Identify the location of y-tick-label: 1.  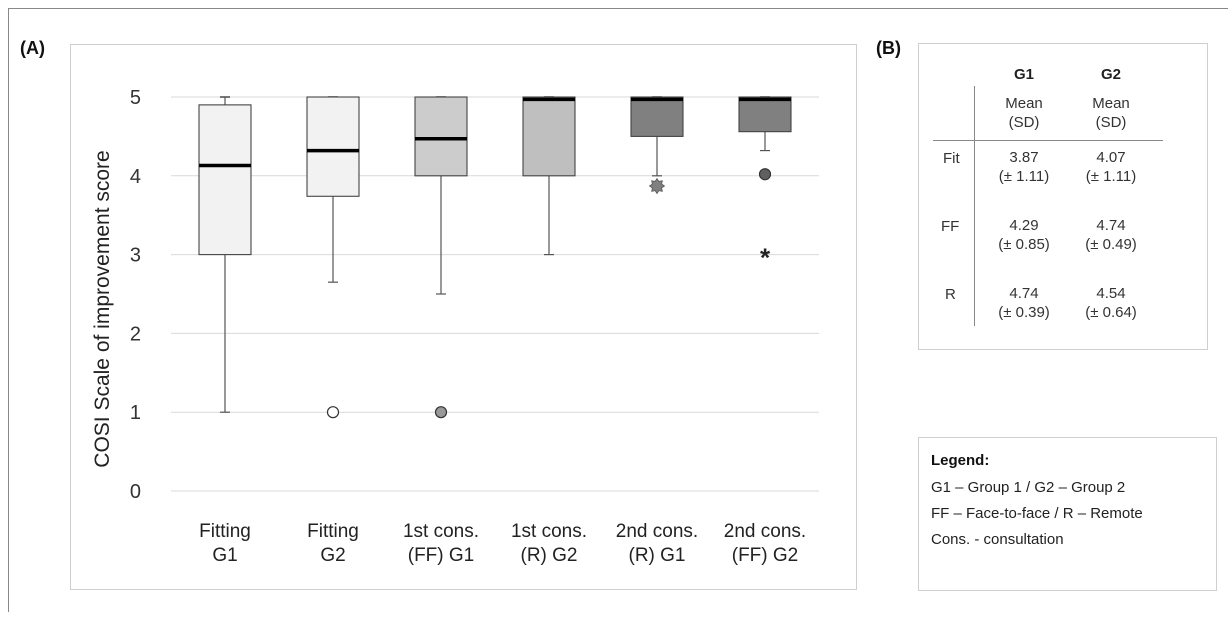
(135, 413).